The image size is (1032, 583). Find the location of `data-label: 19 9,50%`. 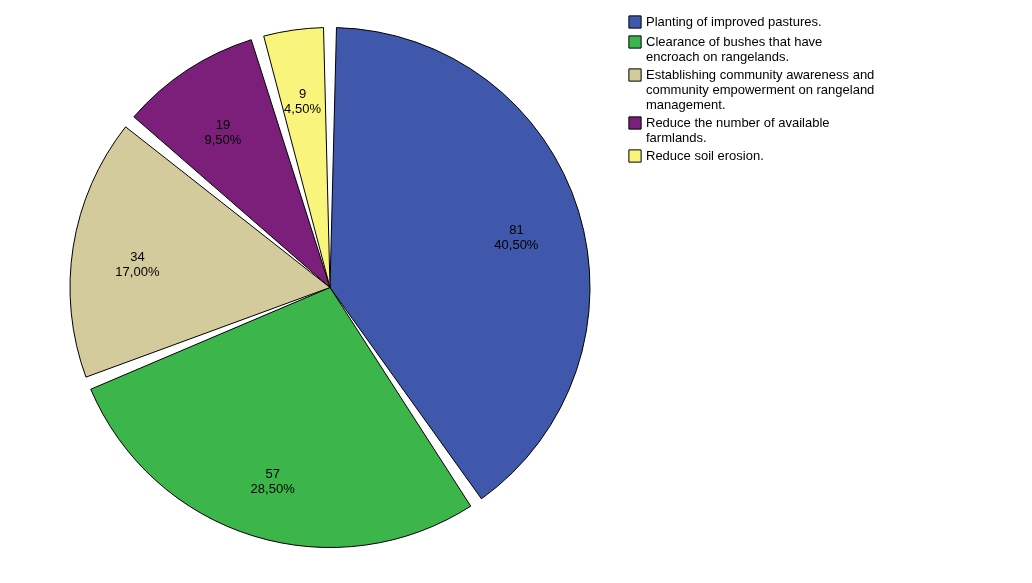

data-label: 19 9,50% is located at coordinates (223, 131).